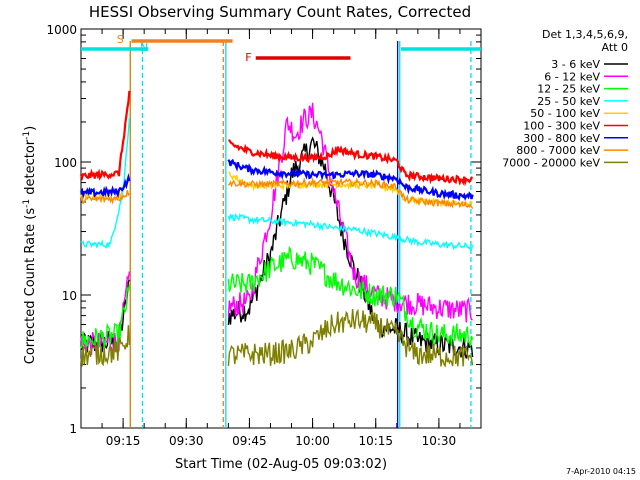 The width and height of the screenshot is (640, 480). Describe the element at coordinates (551, 162) in the screenshot. I see `legend-entry-label: 7000 - 20000 keV` at that location.